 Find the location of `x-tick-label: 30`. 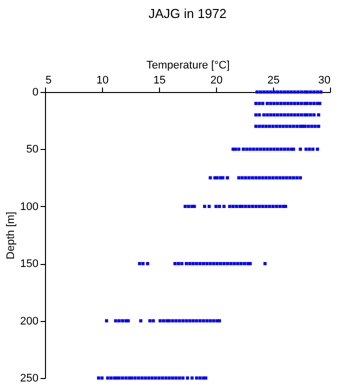

x-tick-label: 30 is located at coordinates (324, 80).